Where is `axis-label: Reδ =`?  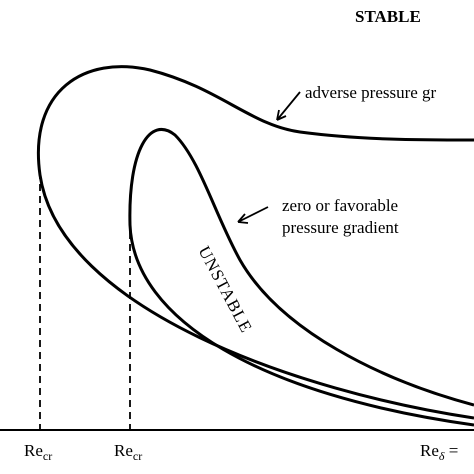
axis-label: Reδ = is located at coordinates (439, 452).